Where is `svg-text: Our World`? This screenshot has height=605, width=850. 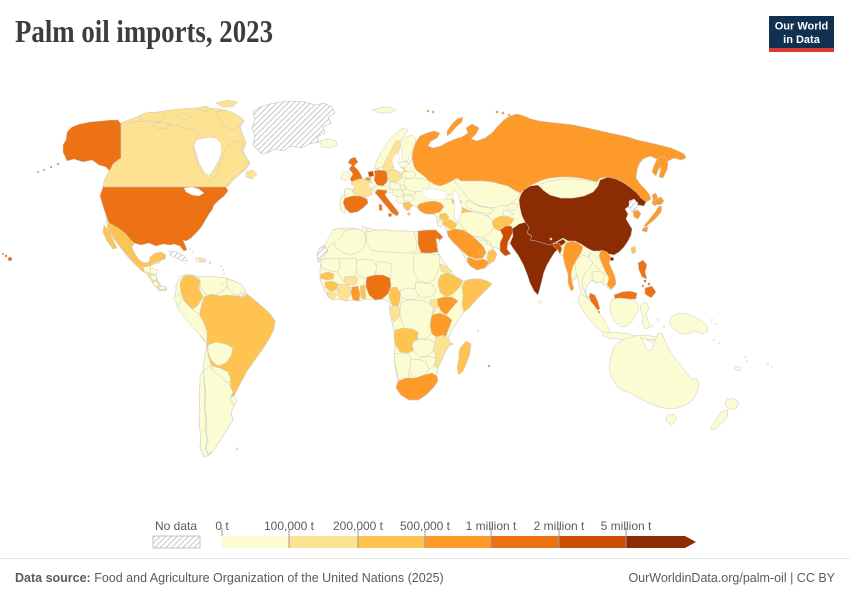 svg-text: Our World is located at coordinates (802, 27).